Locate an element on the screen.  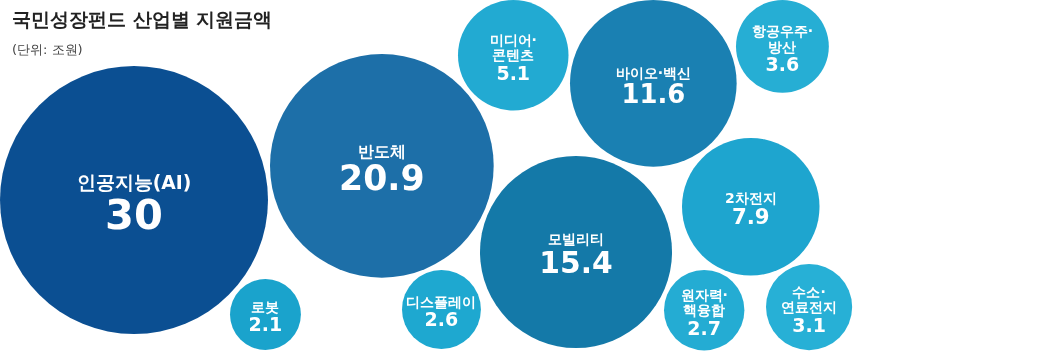
category-label: 디스플레이 is located at coordinates (441, 302).